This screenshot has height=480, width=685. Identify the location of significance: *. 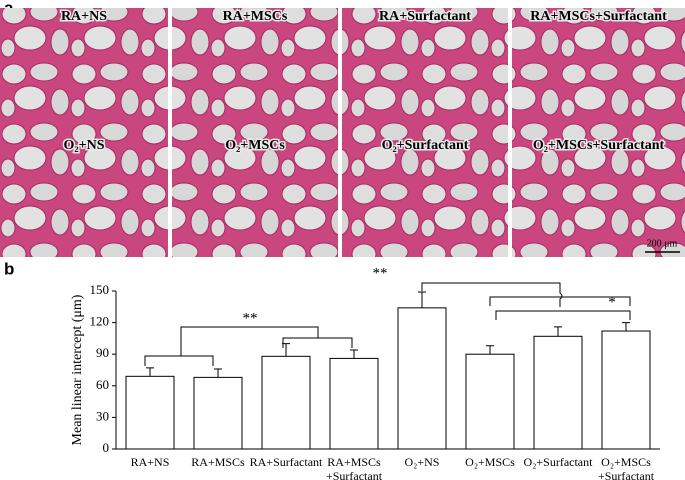
(612, 302).